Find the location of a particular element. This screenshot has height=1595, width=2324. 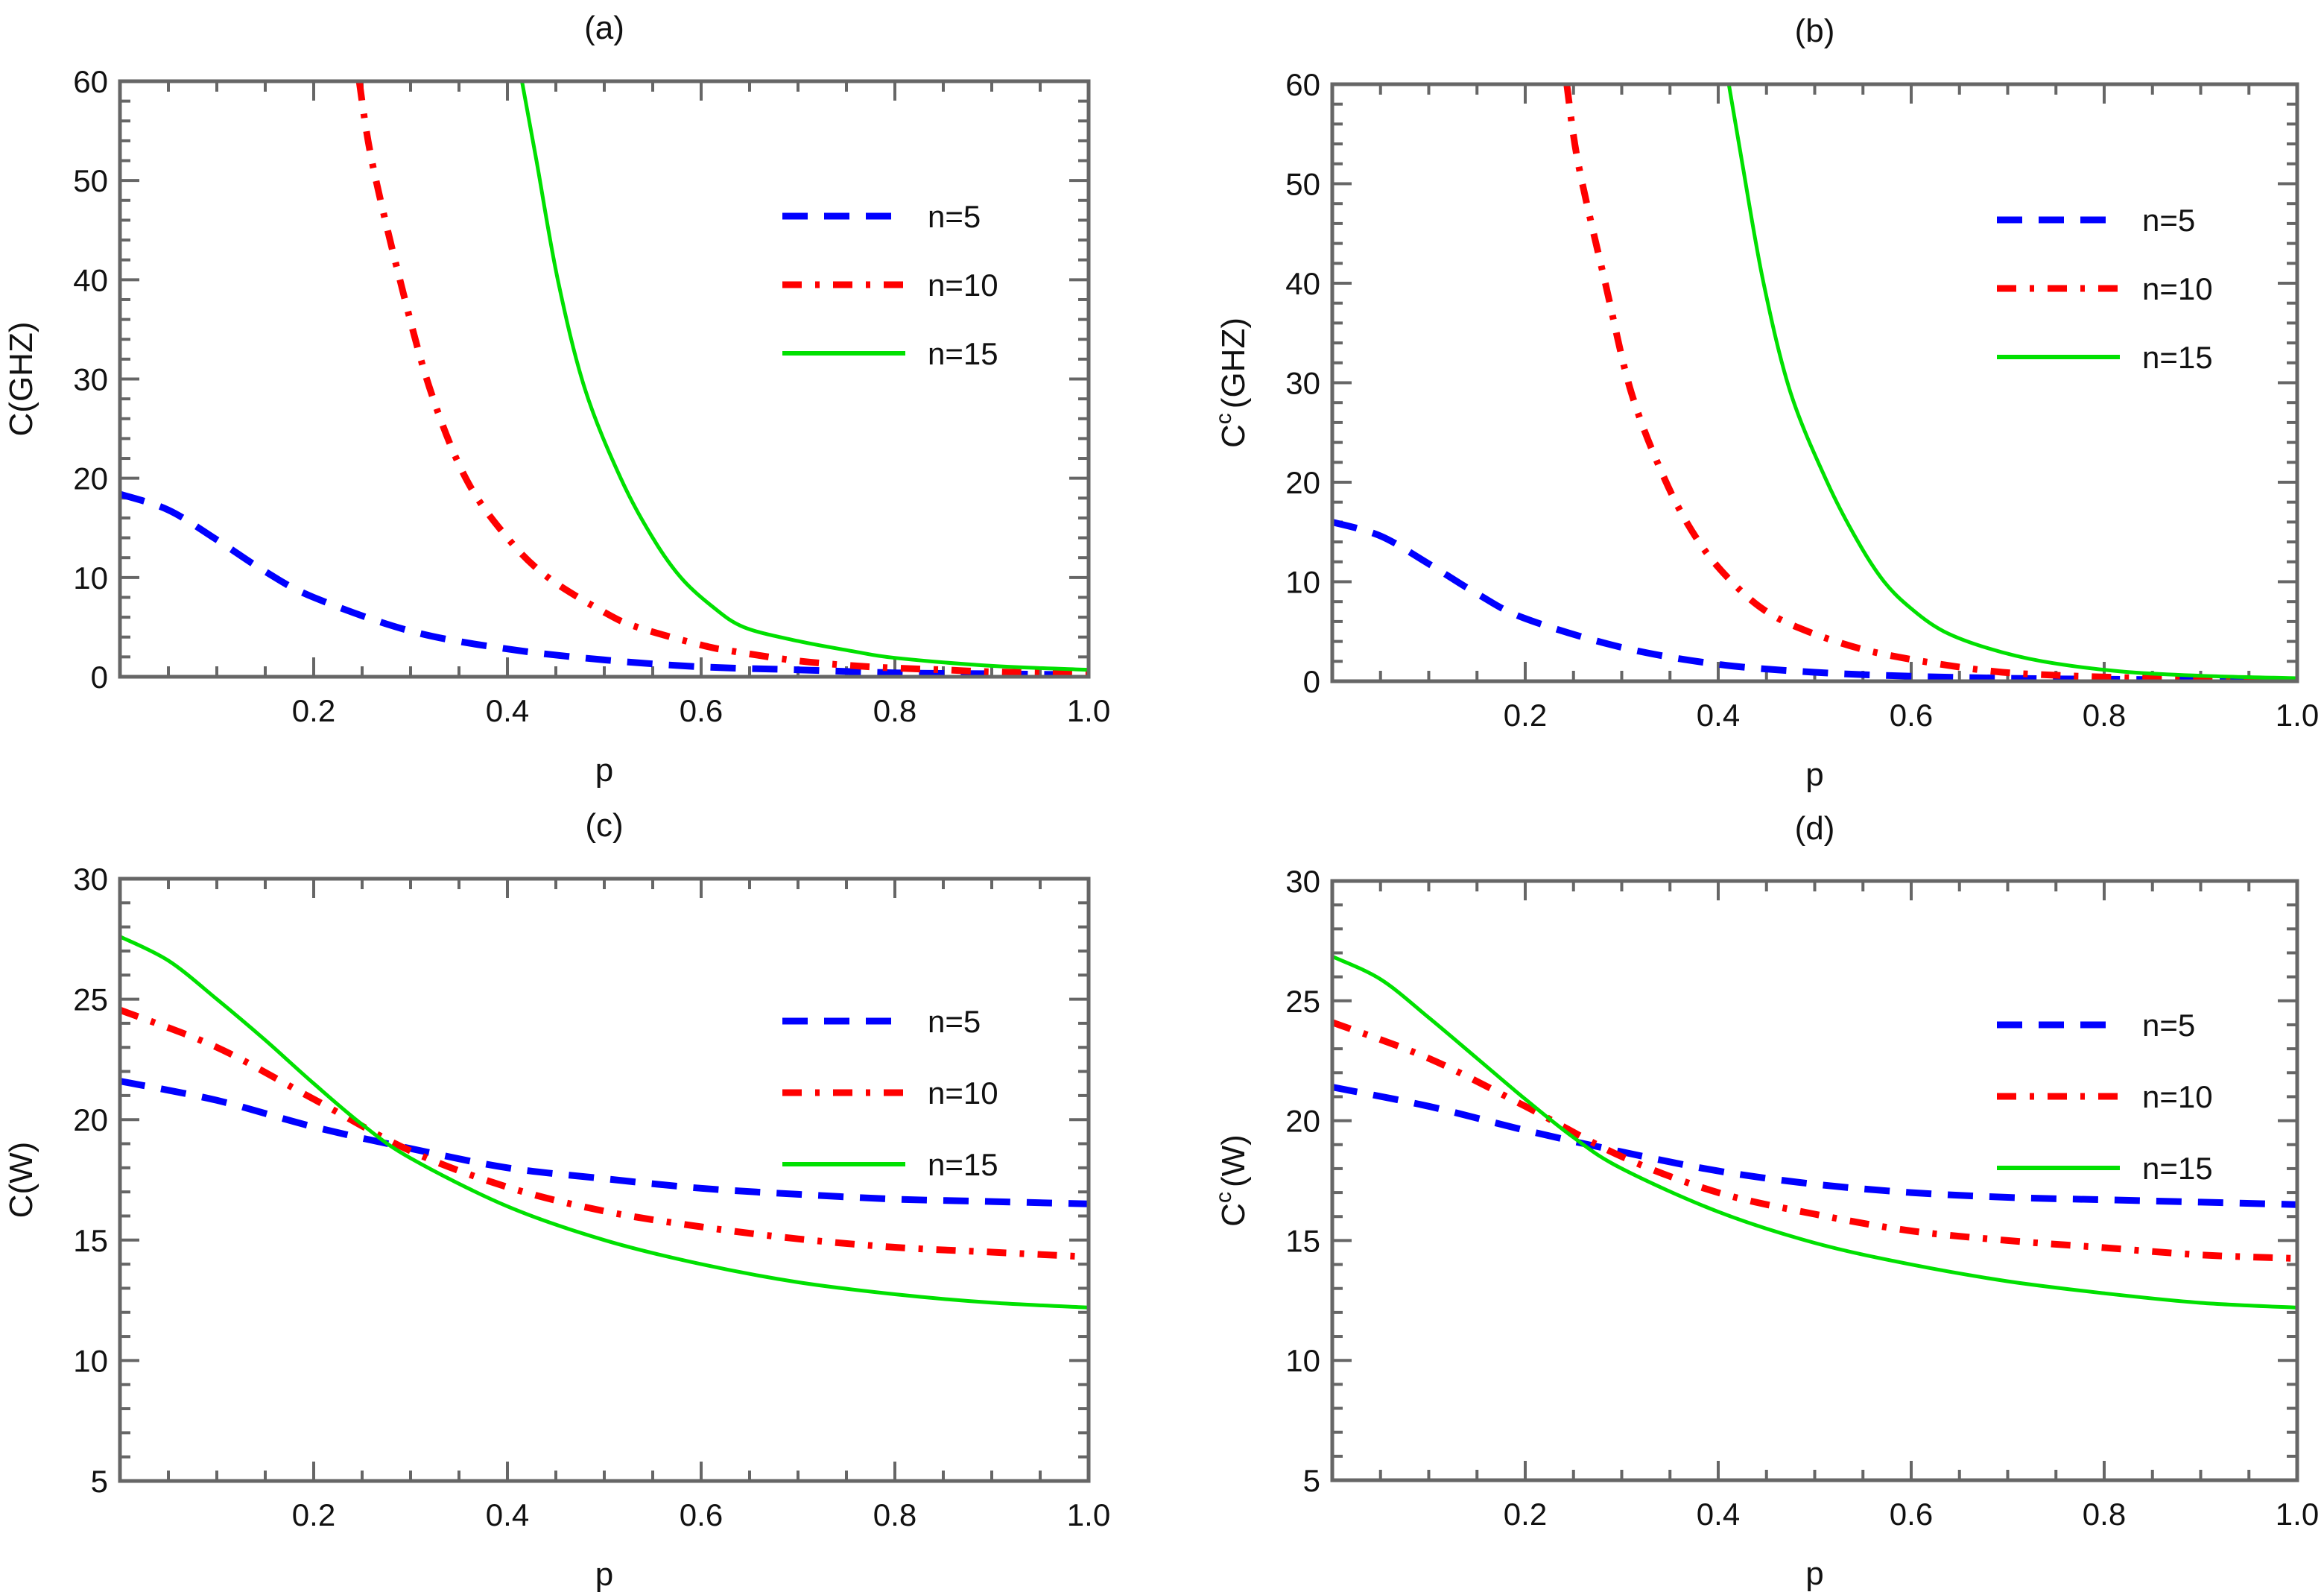

panel-title: (b) is located at coordinates (1815, 31).